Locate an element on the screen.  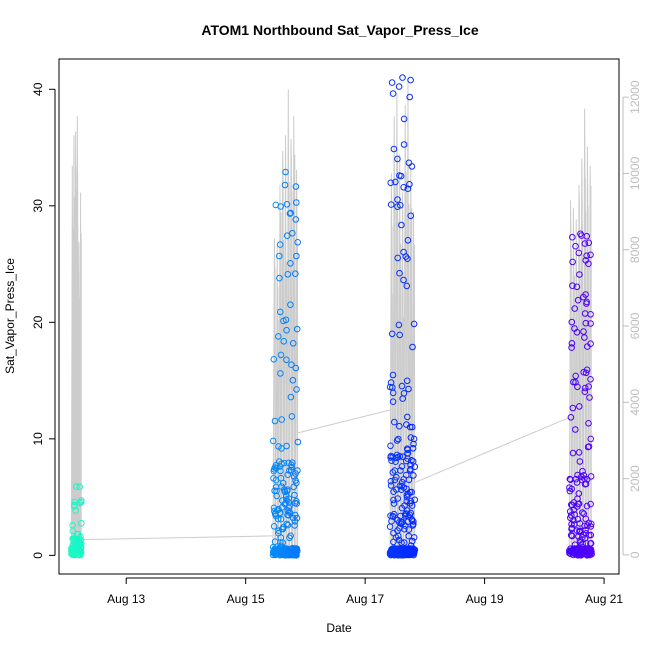
y-tick-label: 20 is located at coordinates (38, 322).